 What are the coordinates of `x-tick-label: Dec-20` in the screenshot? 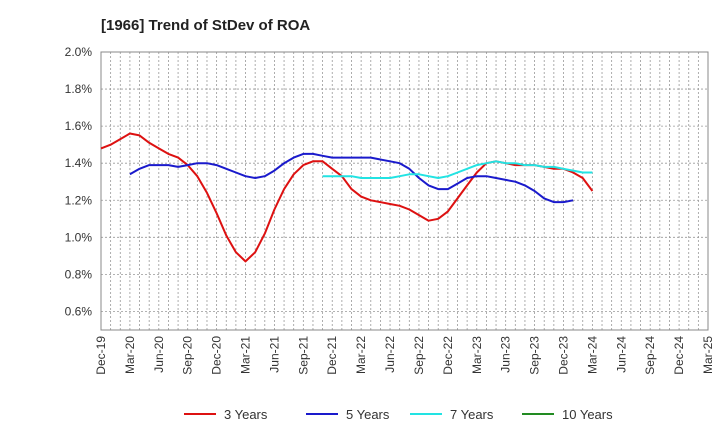 It's located at (217, 355).